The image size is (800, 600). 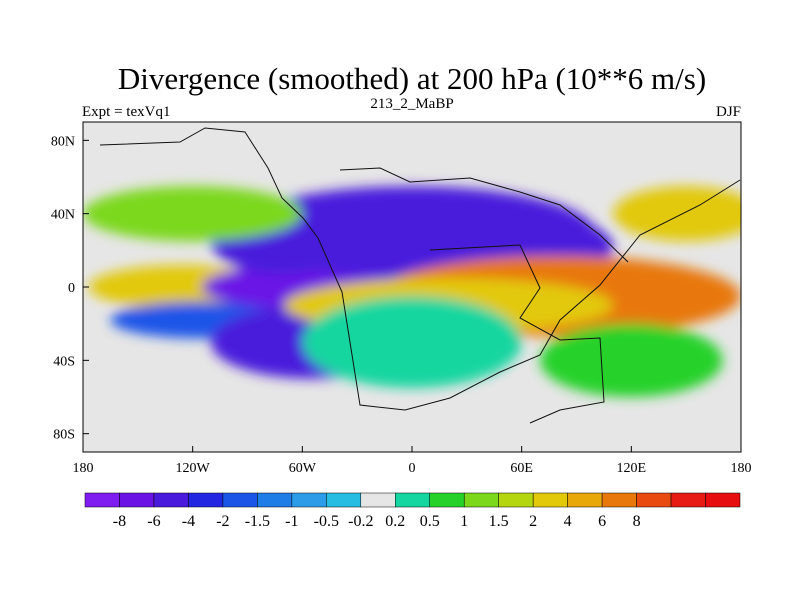 I want to click on latitude-ticks: 80N 40N 0 40S 80S, so click(x=70, y=288).